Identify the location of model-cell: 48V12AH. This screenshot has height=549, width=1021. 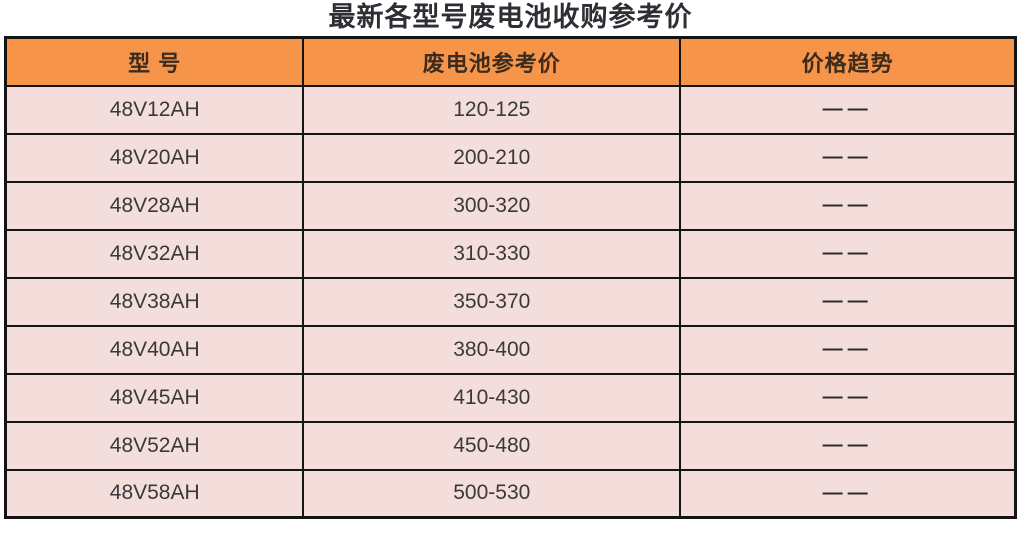
(154, 109).